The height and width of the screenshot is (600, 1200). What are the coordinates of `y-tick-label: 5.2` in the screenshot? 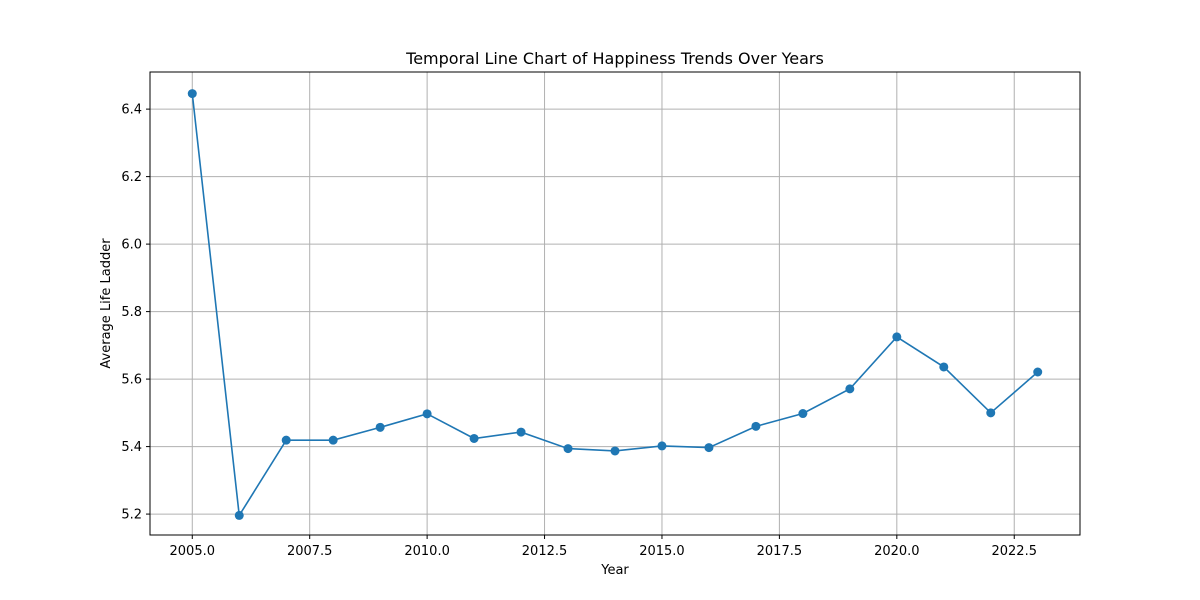 It's located at (131, 515).